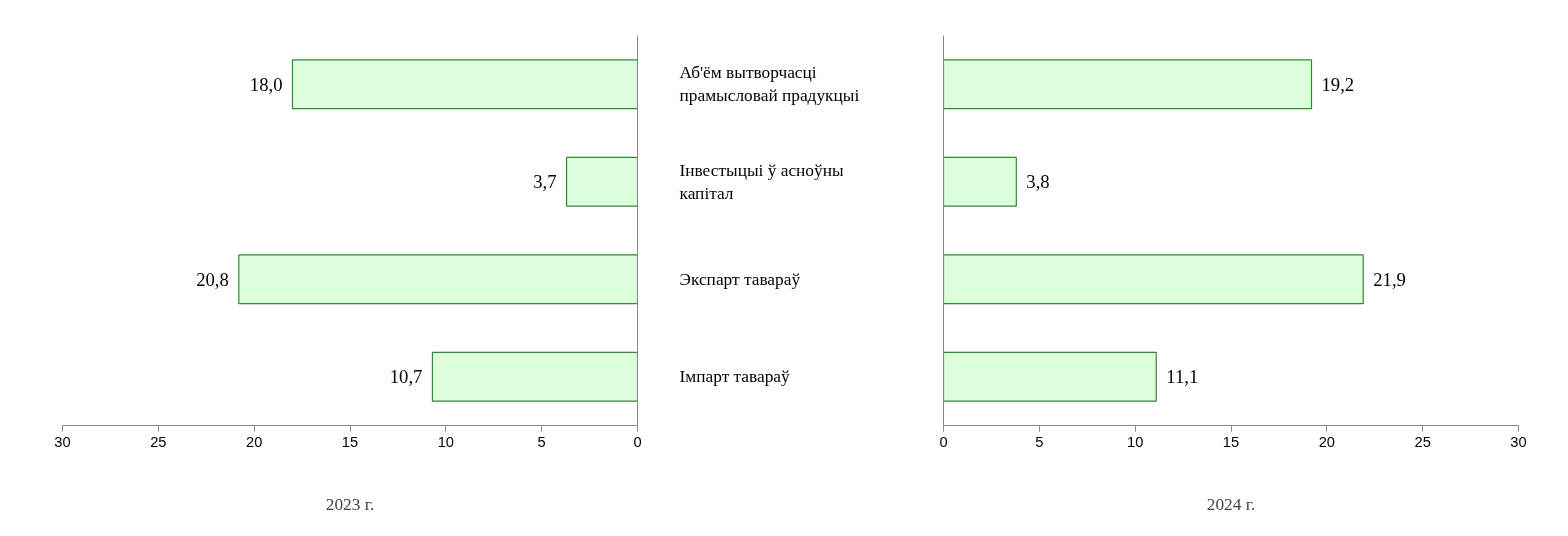 The height and width of the screenshot is (536, 1568). I want to click on data-label: 18,0, so click(266, 84).